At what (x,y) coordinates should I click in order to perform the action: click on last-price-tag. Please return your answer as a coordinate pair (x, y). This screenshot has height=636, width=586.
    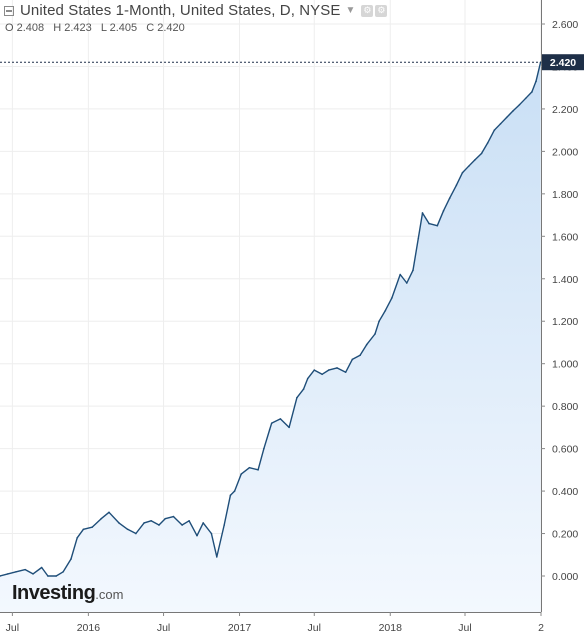
    Looking at the image, I should click on (563, 62).